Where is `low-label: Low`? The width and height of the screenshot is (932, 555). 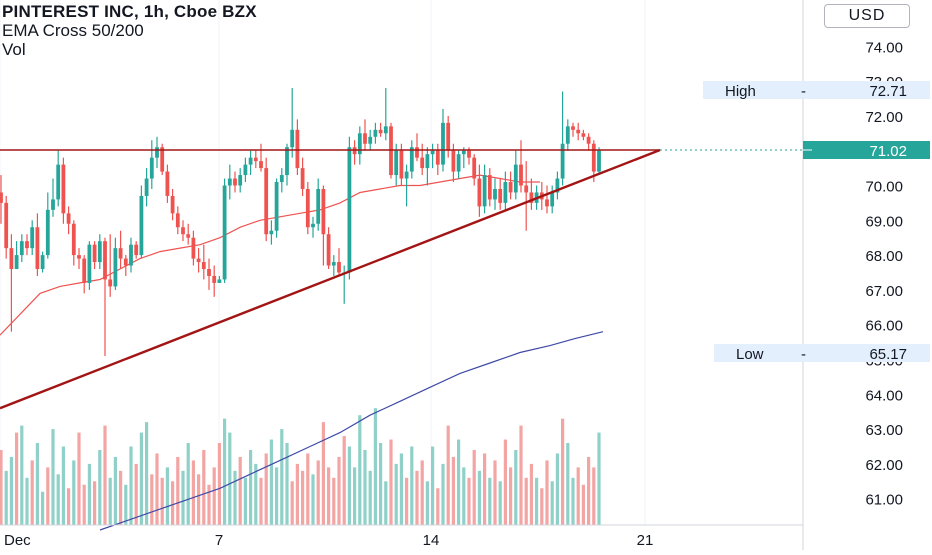
low-label: Low is located at coordinates (750, 354).